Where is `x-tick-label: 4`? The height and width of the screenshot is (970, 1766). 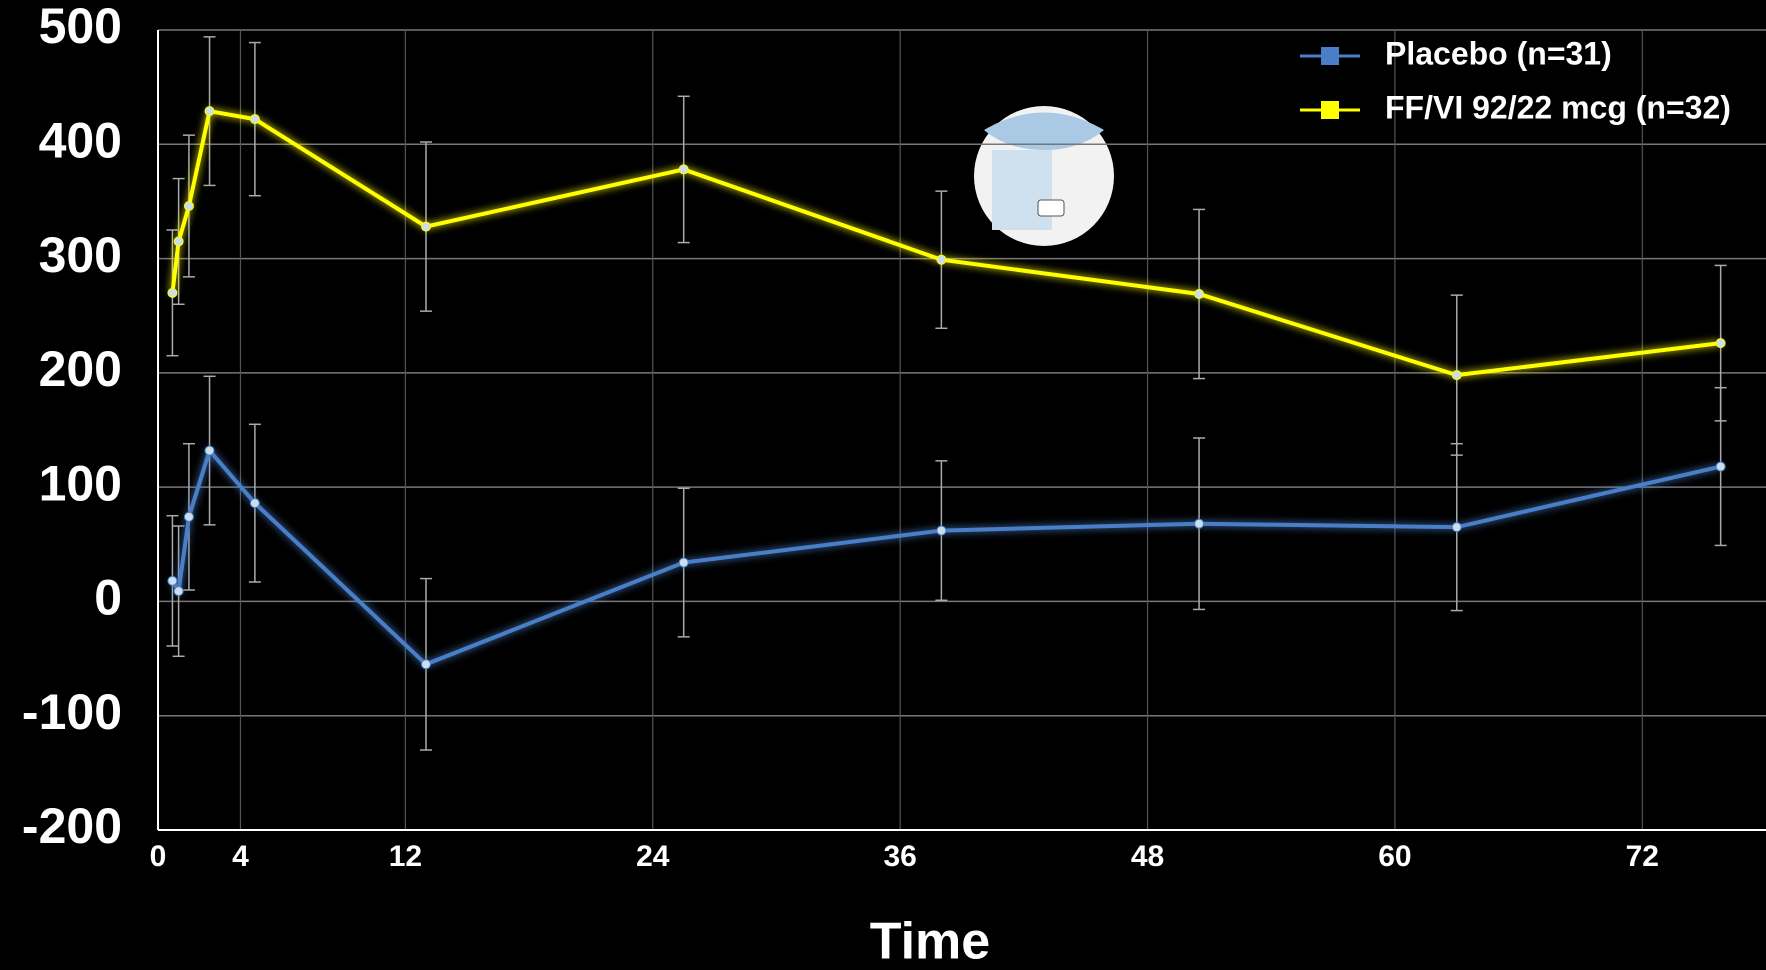
x-tick-label: 4 is located at coordinates (240, 856).